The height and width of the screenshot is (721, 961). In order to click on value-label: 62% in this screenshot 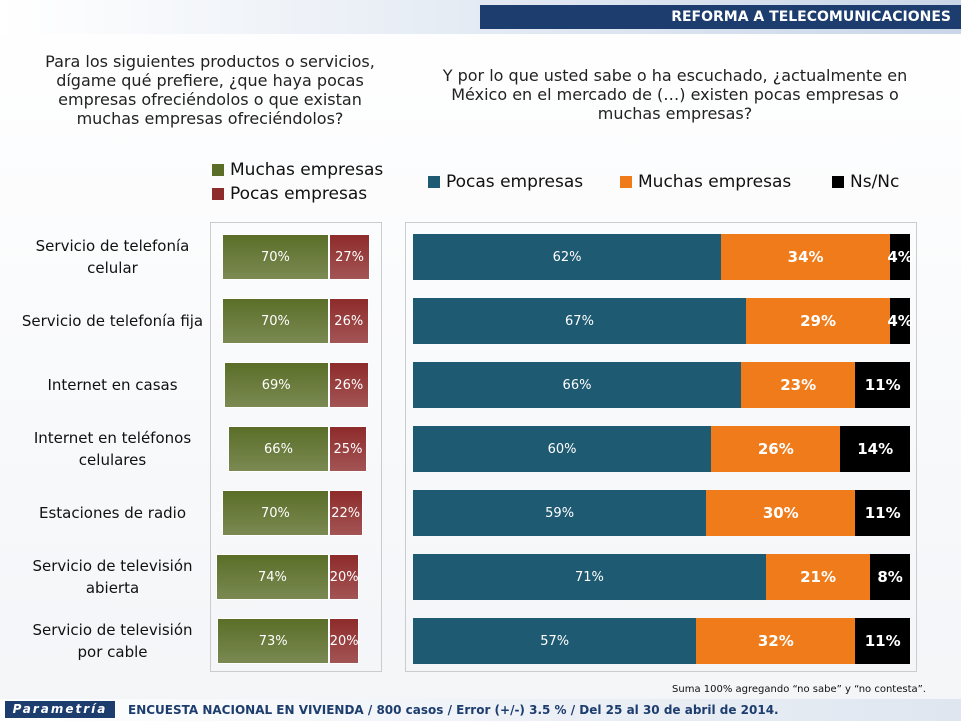, I will do `click(567, 257)`.